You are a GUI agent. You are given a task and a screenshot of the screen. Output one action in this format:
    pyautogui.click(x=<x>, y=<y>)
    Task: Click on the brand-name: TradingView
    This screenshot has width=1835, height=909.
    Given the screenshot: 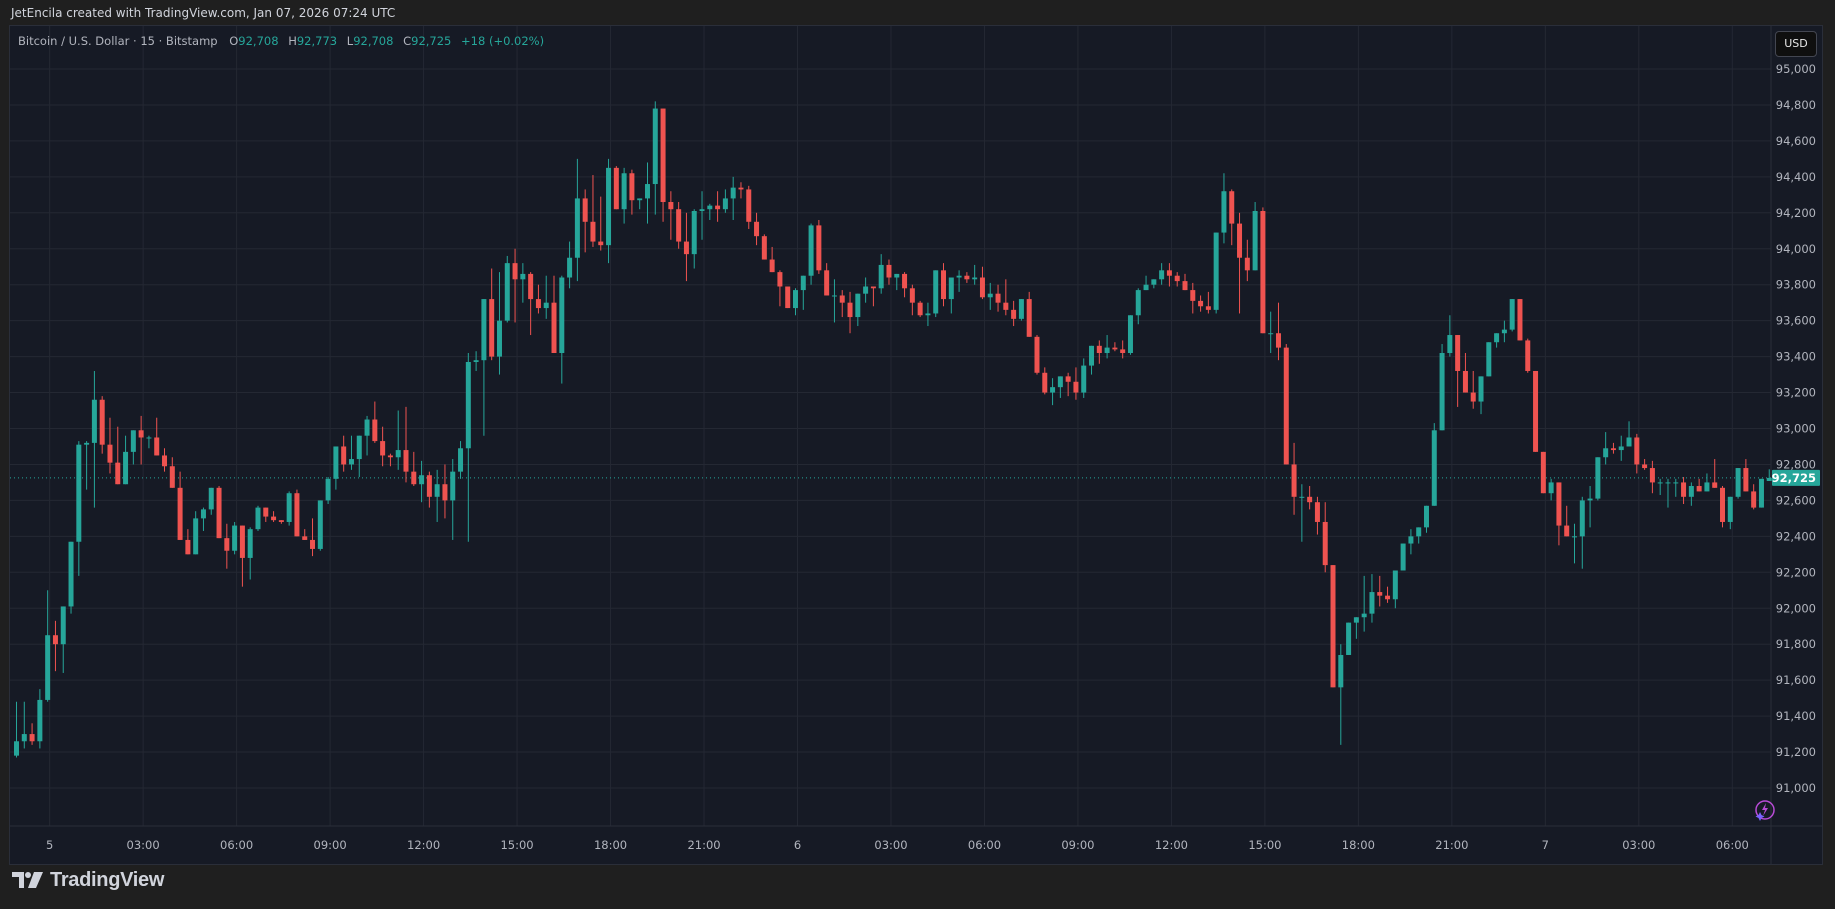 What is the action you would take?
    pyautogui.click(x=107, y=879)
    